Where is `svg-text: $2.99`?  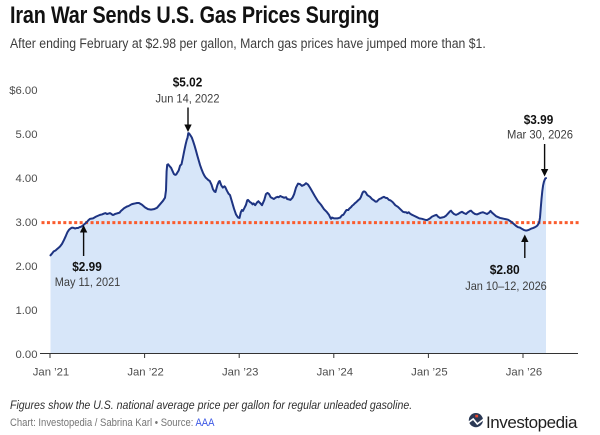 svg-text: $2.99 is located at coordinates (87, 266).